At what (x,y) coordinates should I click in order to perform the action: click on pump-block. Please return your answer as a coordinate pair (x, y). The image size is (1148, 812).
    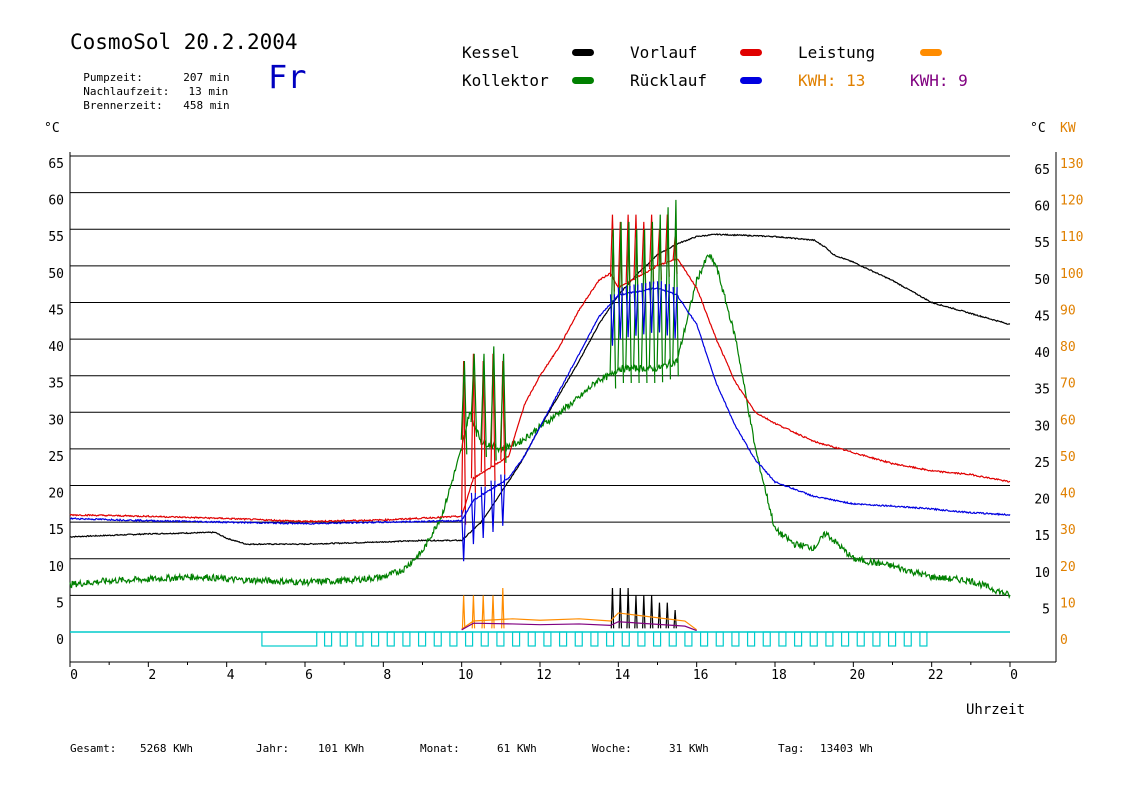
    Looking at the image, I should click on (289, 639).